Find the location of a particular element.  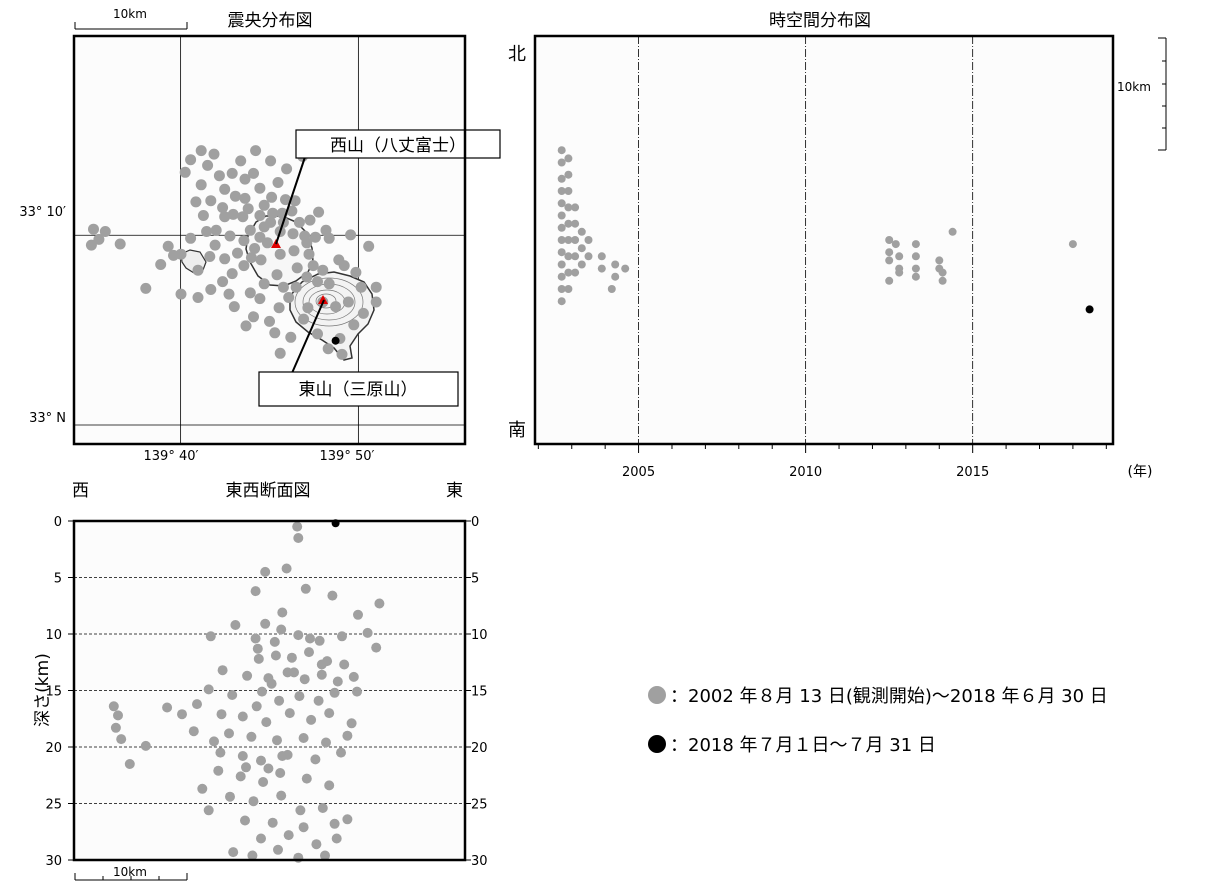

legend-marker-black-dot is located at coordinates (657, 744).